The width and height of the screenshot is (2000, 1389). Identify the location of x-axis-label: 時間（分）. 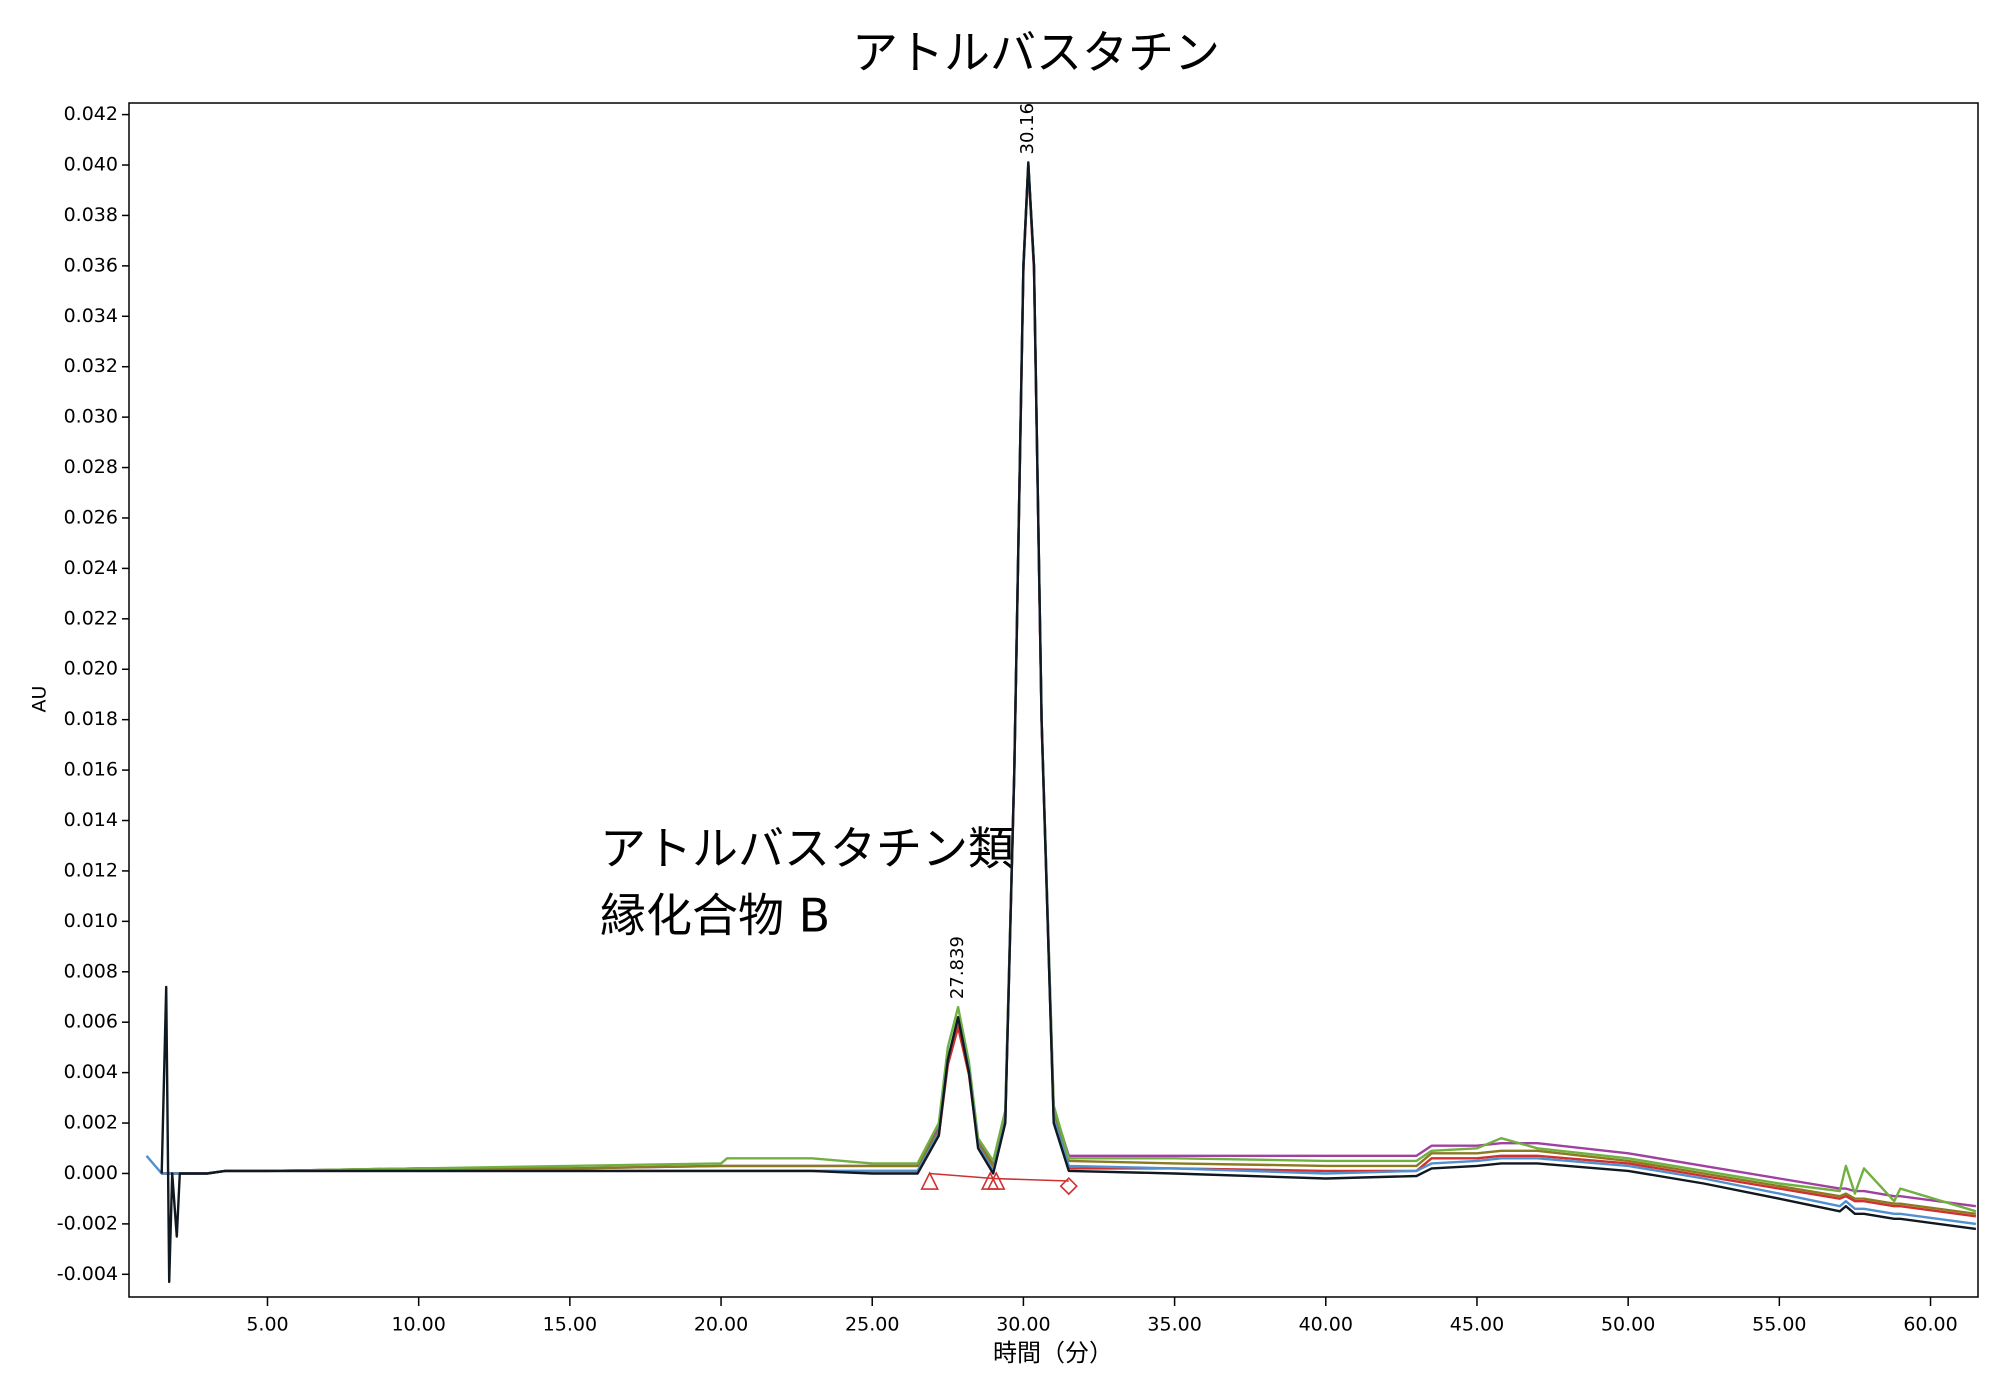
(1053, 1353).